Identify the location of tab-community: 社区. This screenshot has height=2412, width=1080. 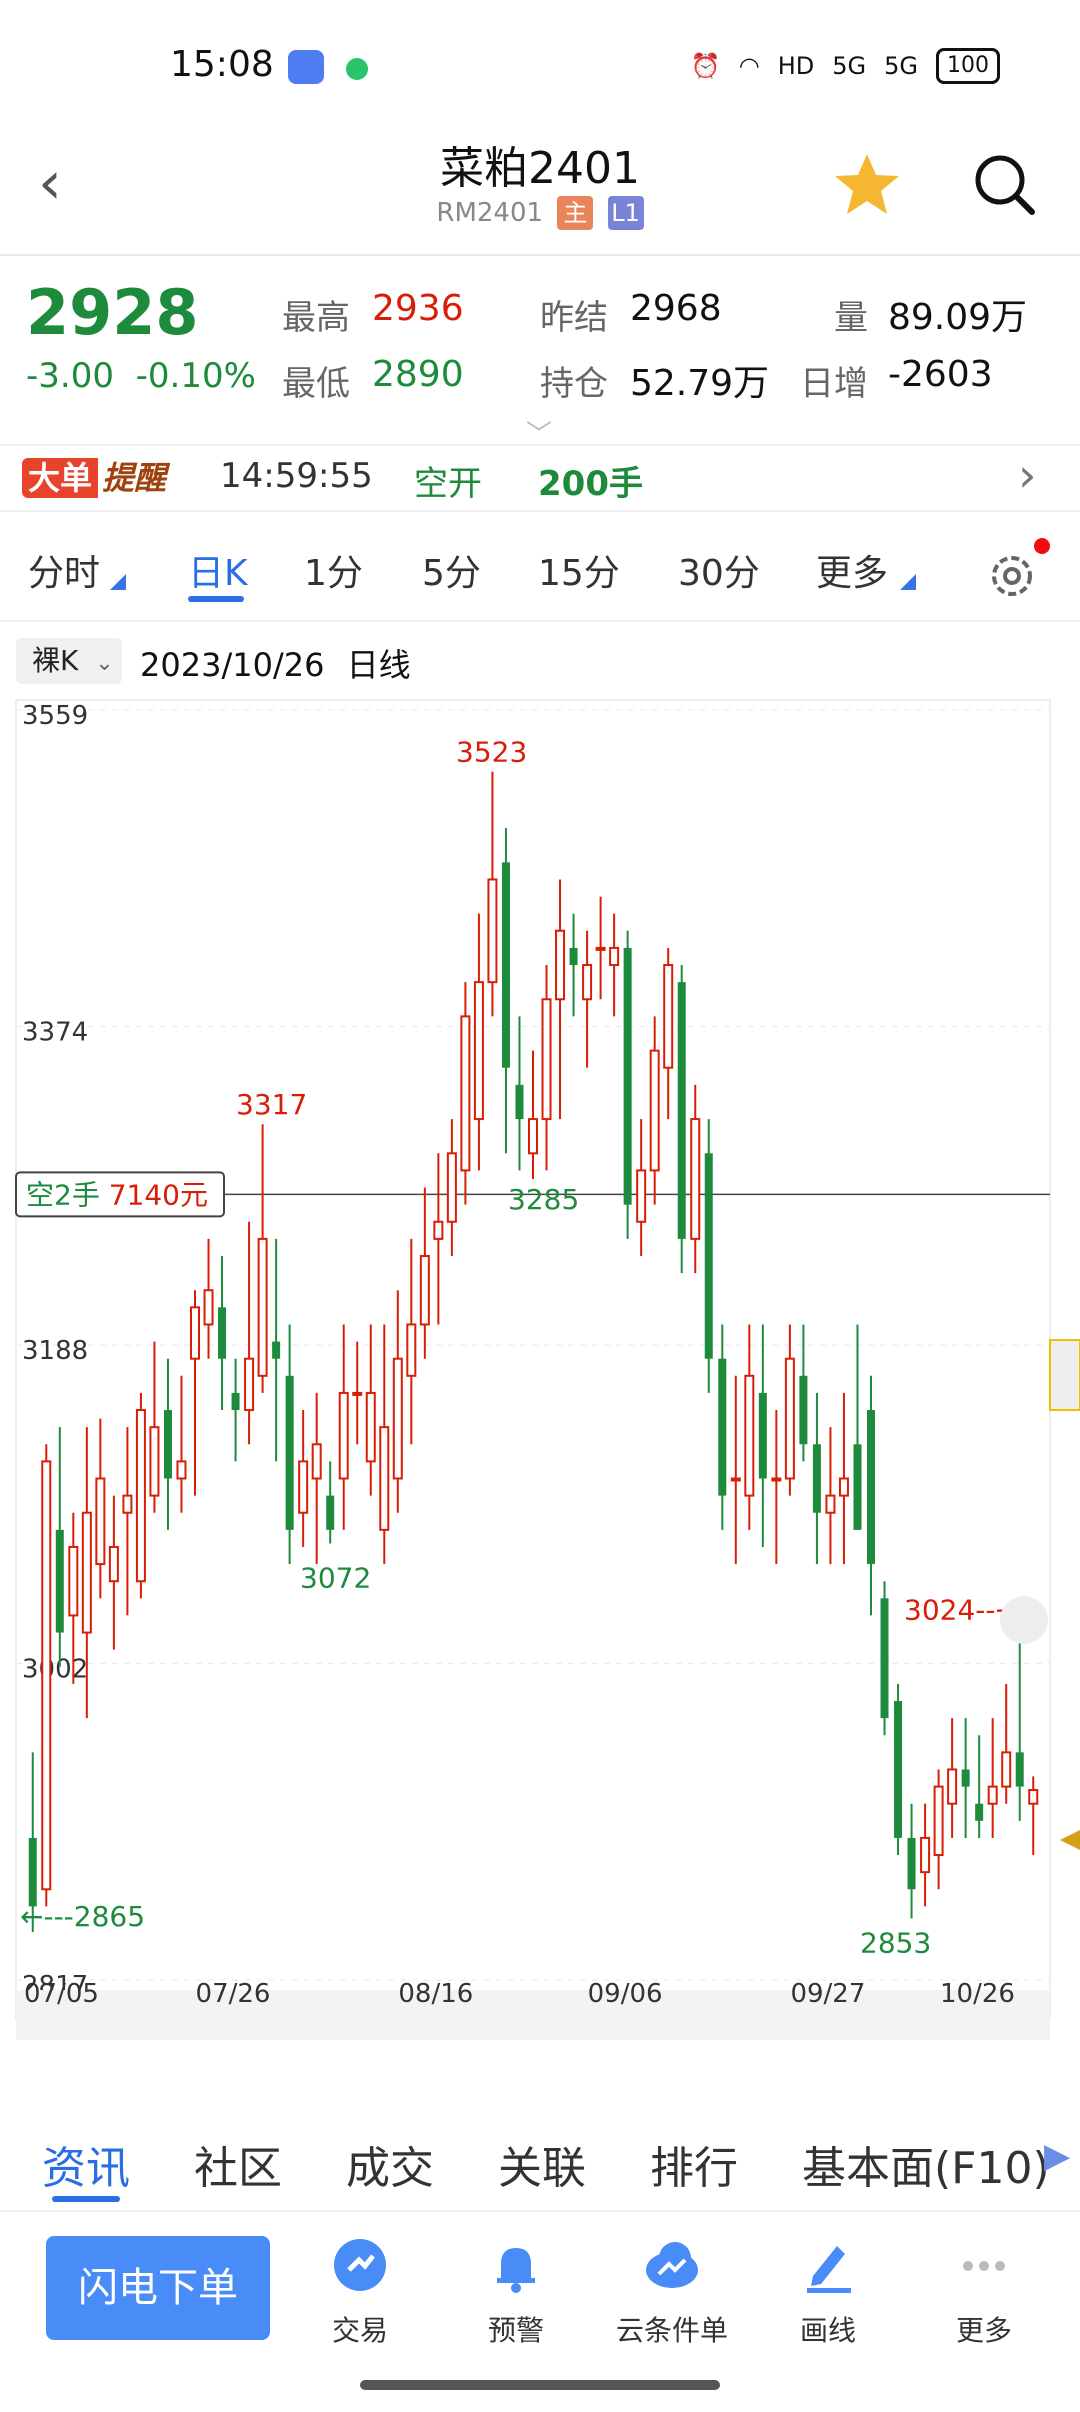
(238, 2168).